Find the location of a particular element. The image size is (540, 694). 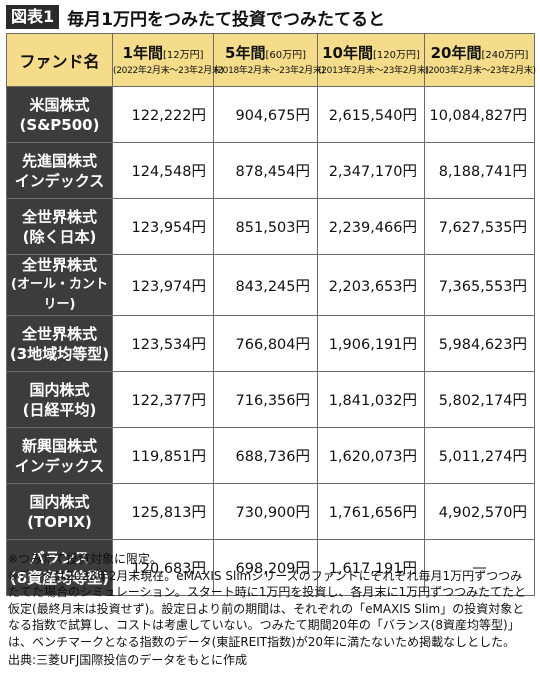

fund-name-line1: 米国株式 is located at coordinates (59, 104).